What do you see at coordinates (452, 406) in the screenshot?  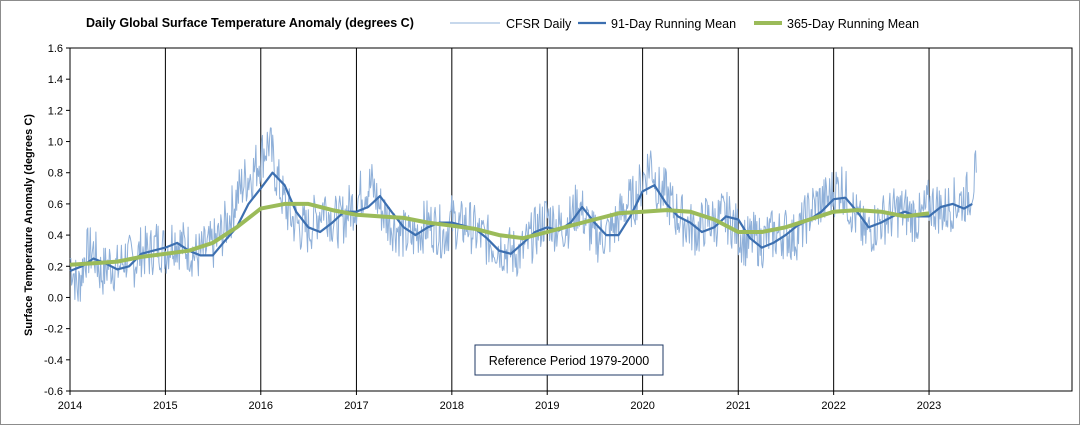 I see `x-tick-label: 2018` at bounding box center [452, 406].